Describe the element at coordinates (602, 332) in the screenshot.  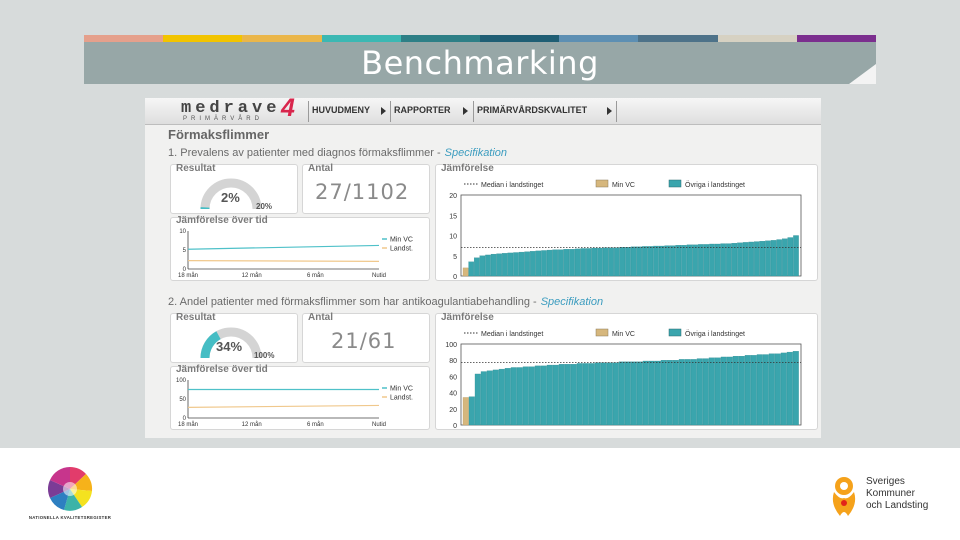
I see `legend-min-vc-swatch` at that location.